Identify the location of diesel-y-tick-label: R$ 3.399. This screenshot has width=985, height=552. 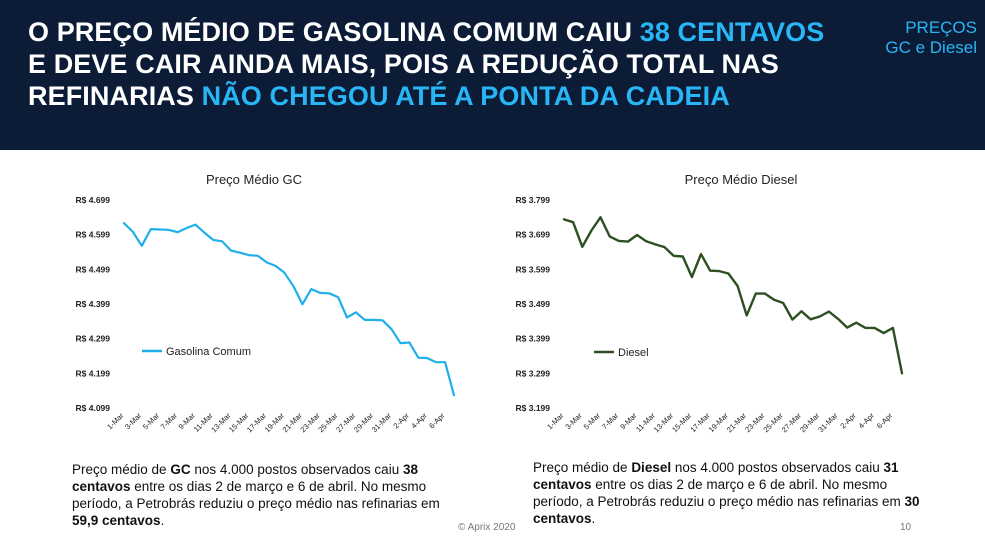
(533, 339).